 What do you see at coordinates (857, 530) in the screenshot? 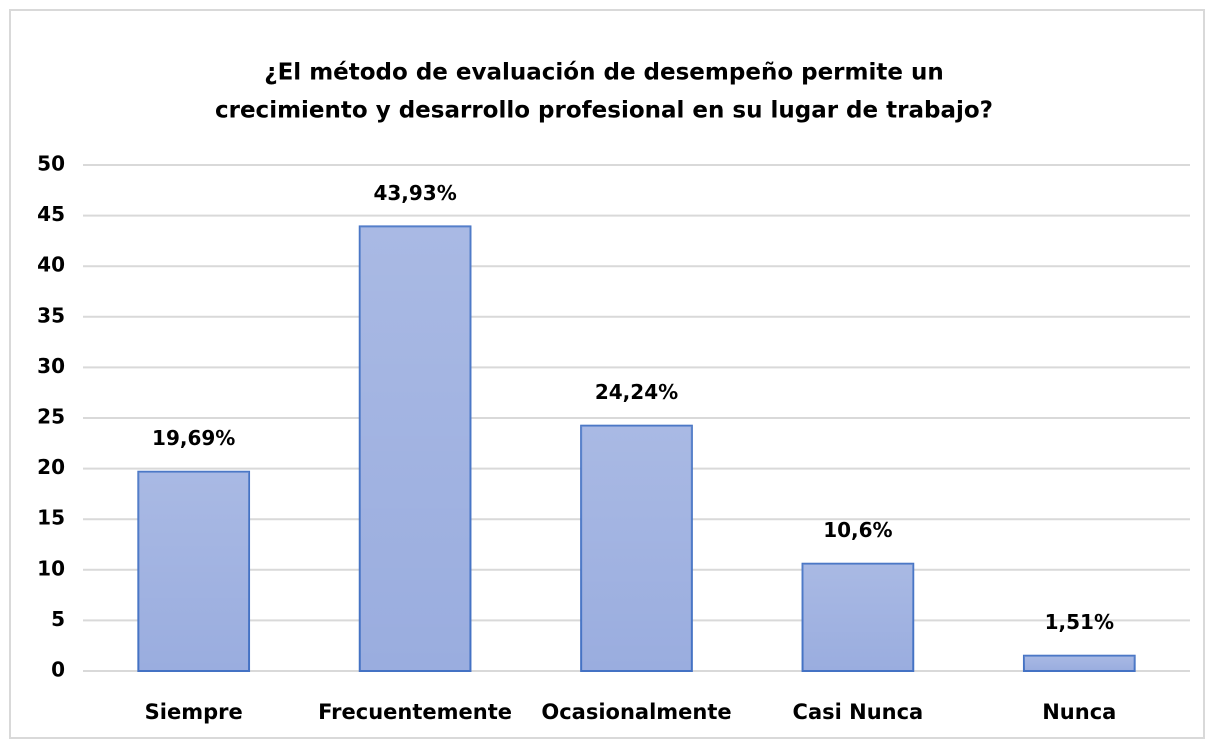
I see `value-label: 10,6%` at bounding box center [857, 530].